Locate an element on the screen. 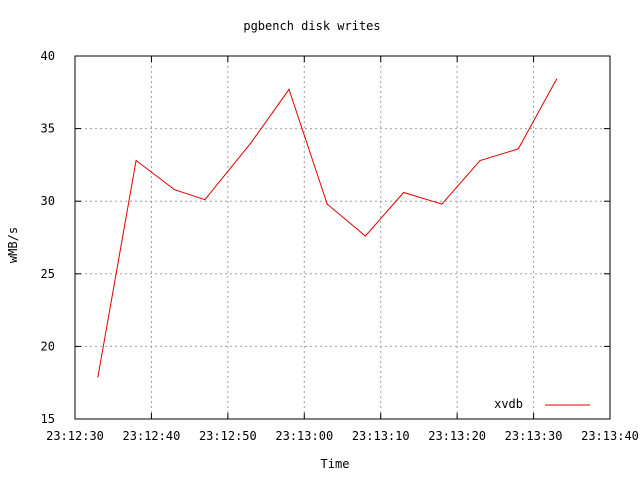 The width and height of the screenshot is (640, 485). y-axis-label: wMB/s is located at coordinates (13, 245).